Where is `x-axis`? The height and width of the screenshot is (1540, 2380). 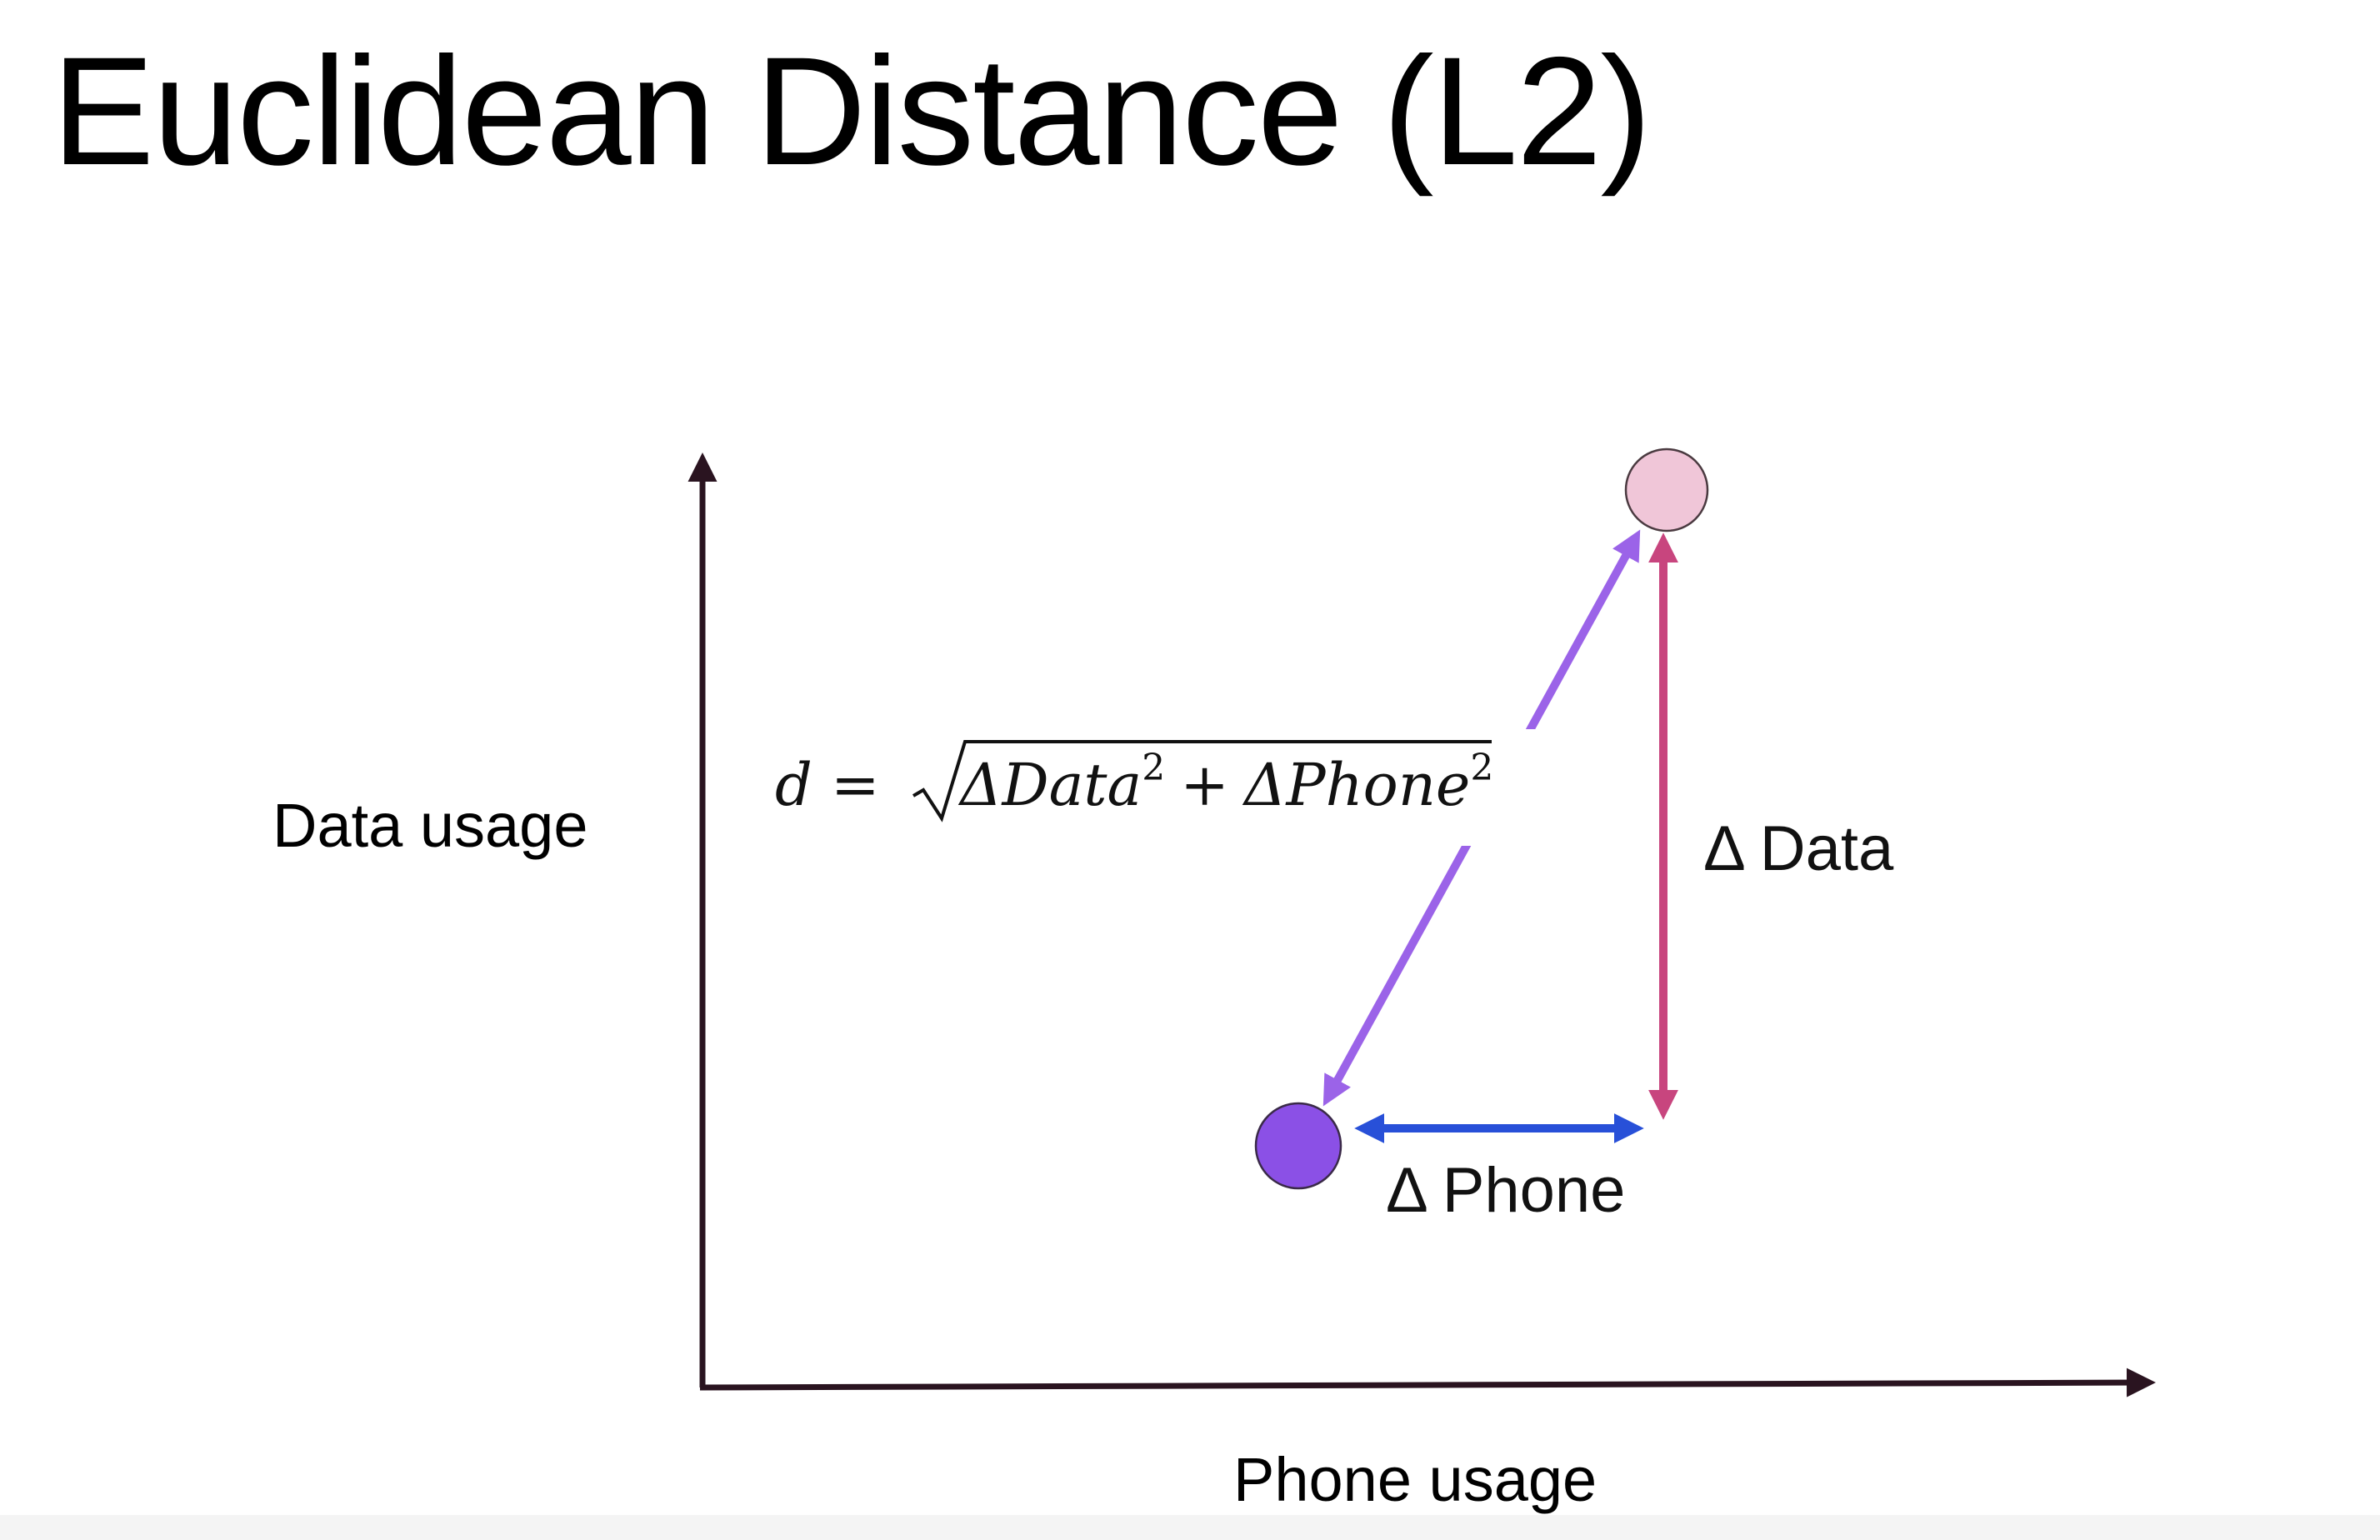
x-axis is located at coordinates (1427, 1383).